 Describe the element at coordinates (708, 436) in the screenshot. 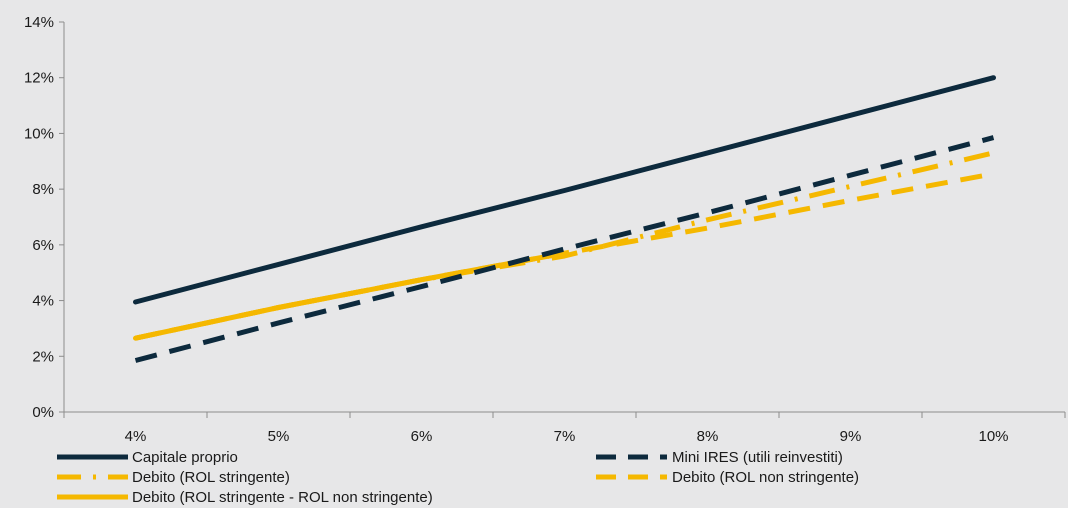

I see `x-tick-label: 8%` at that location.